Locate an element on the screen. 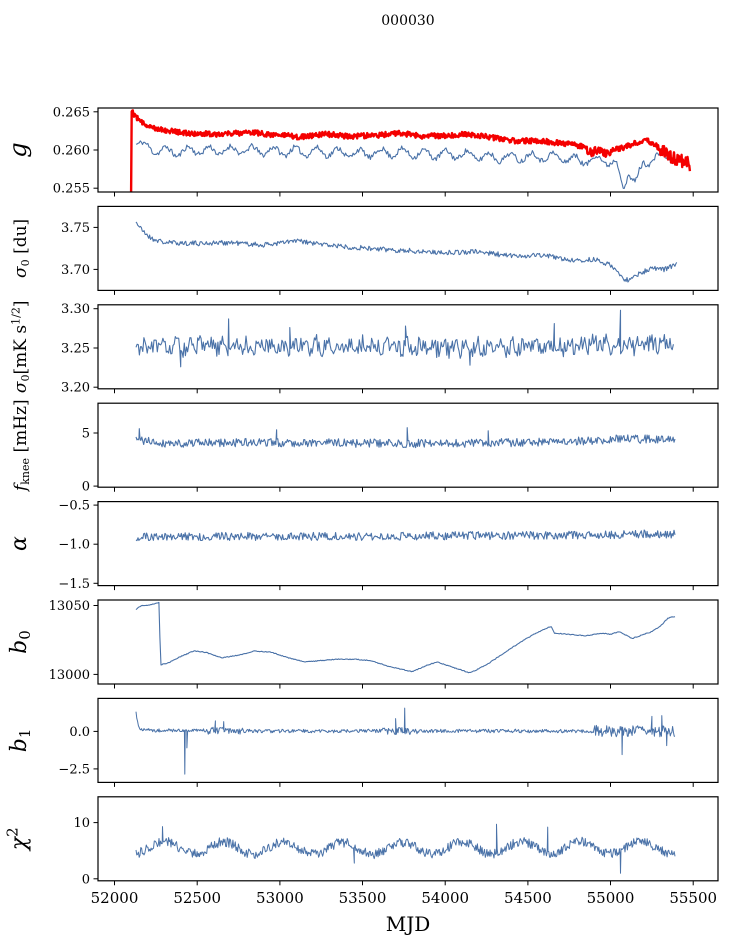 The width and height of the screenshot is (729, 944). alpha-line is located at coordinates (405, 535).